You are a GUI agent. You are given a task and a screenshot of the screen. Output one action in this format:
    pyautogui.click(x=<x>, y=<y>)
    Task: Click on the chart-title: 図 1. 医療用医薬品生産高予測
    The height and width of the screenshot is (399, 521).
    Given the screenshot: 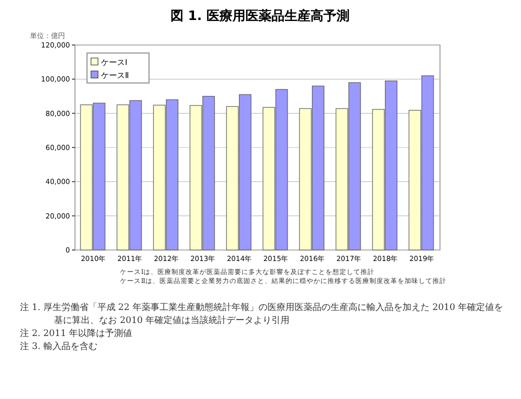 What is the action you would take?
    pyautogui.click(x=260, y=16)
    